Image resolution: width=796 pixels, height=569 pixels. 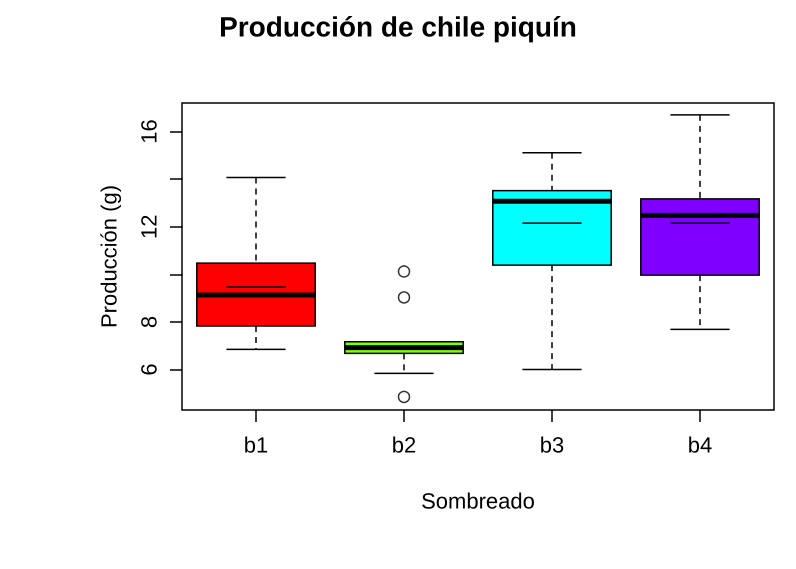 What do you see at coordinates (149, 131) in the screenshot?
I see `y-tick-label: 16` at bounding box center [149, 131].